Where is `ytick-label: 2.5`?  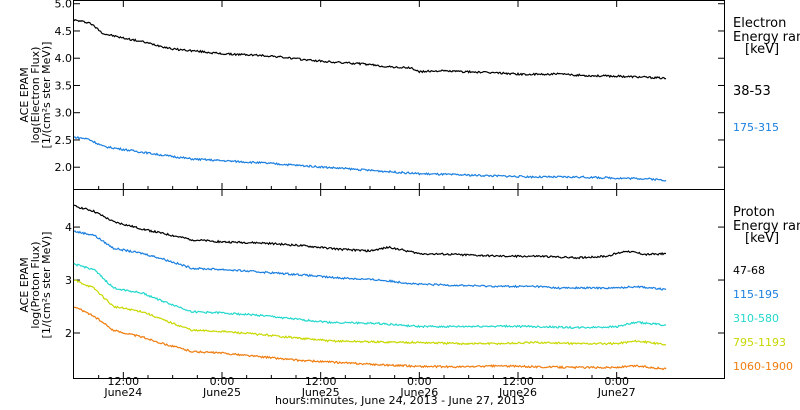 ytick-label: 2.5 is located at coordinates (64, 140).